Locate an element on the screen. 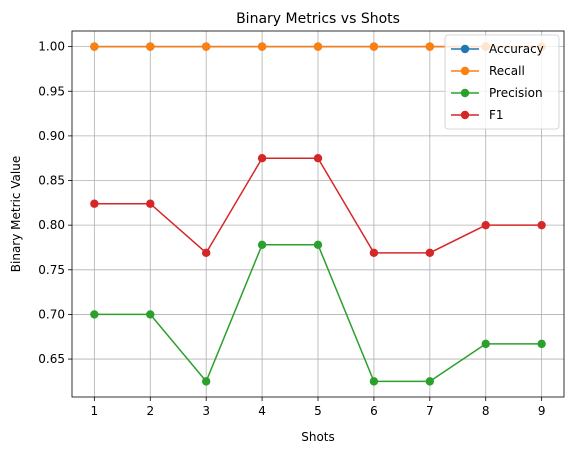 Image resolution: width=576 pixels, height=455 pixels. x-tick-label: 2 is located at coordinates (150, 411).